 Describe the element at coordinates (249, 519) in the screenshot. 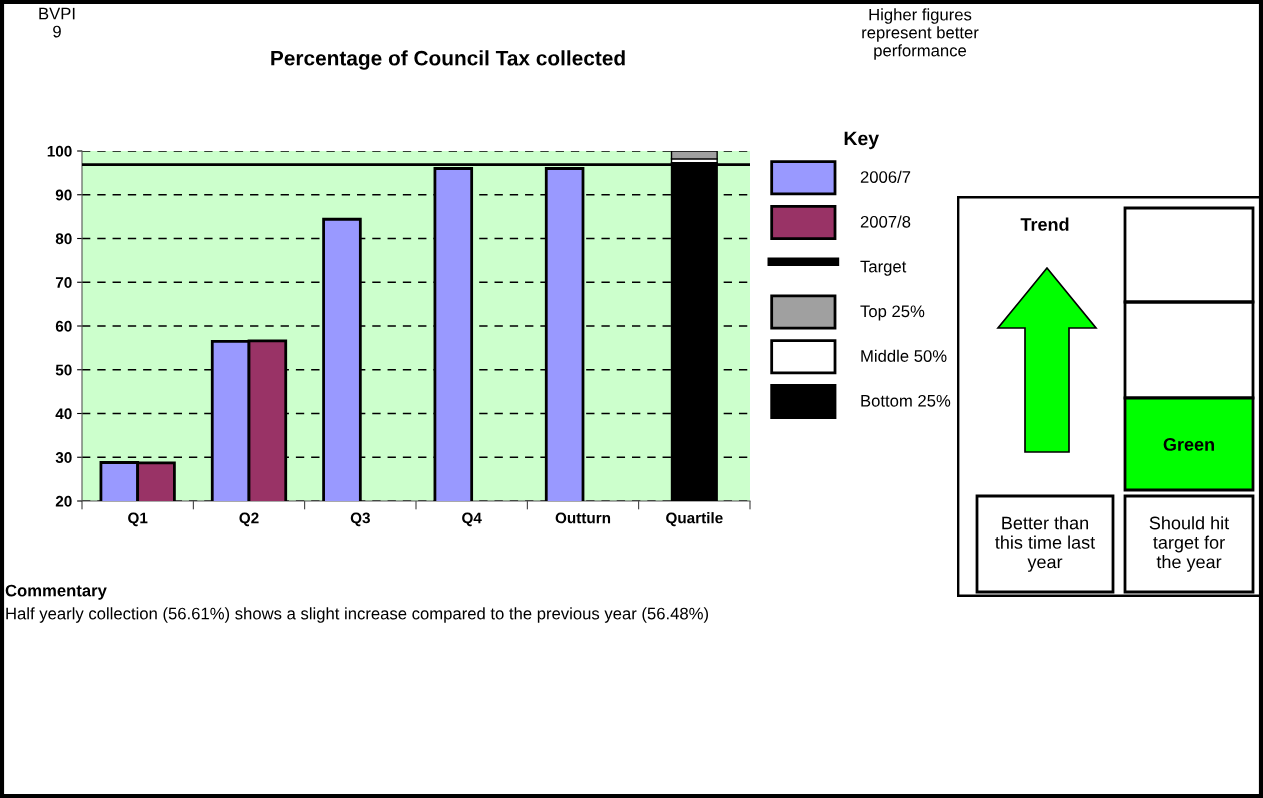

I see `x-tick-label: Q2` at that location.